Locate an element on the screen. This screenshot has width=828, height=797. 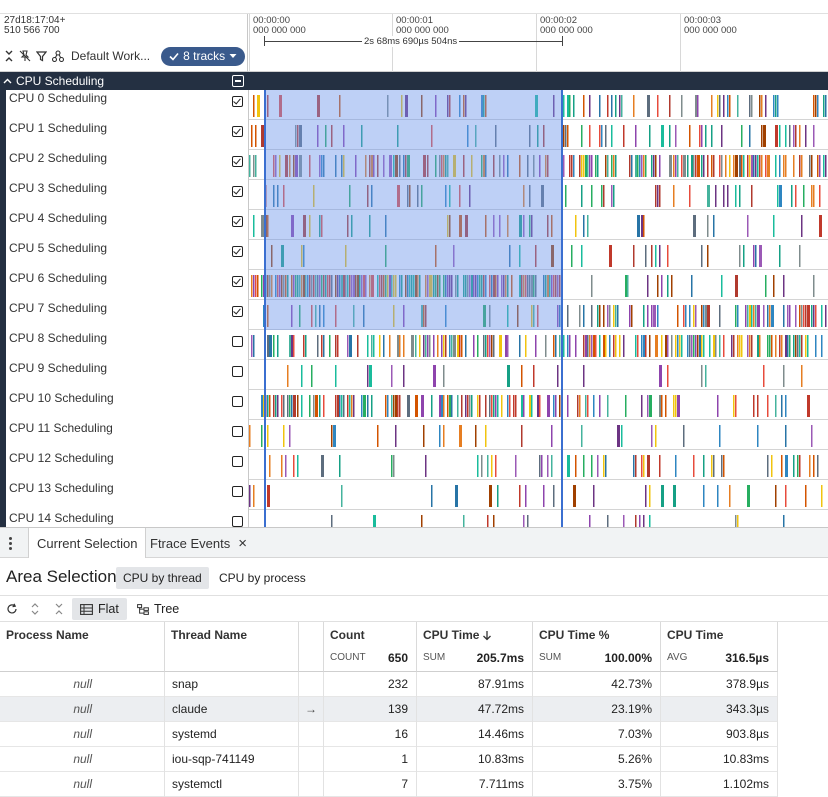
track-cpu-13: CPU 13 Scheduling is located at coordinates (414, 495).